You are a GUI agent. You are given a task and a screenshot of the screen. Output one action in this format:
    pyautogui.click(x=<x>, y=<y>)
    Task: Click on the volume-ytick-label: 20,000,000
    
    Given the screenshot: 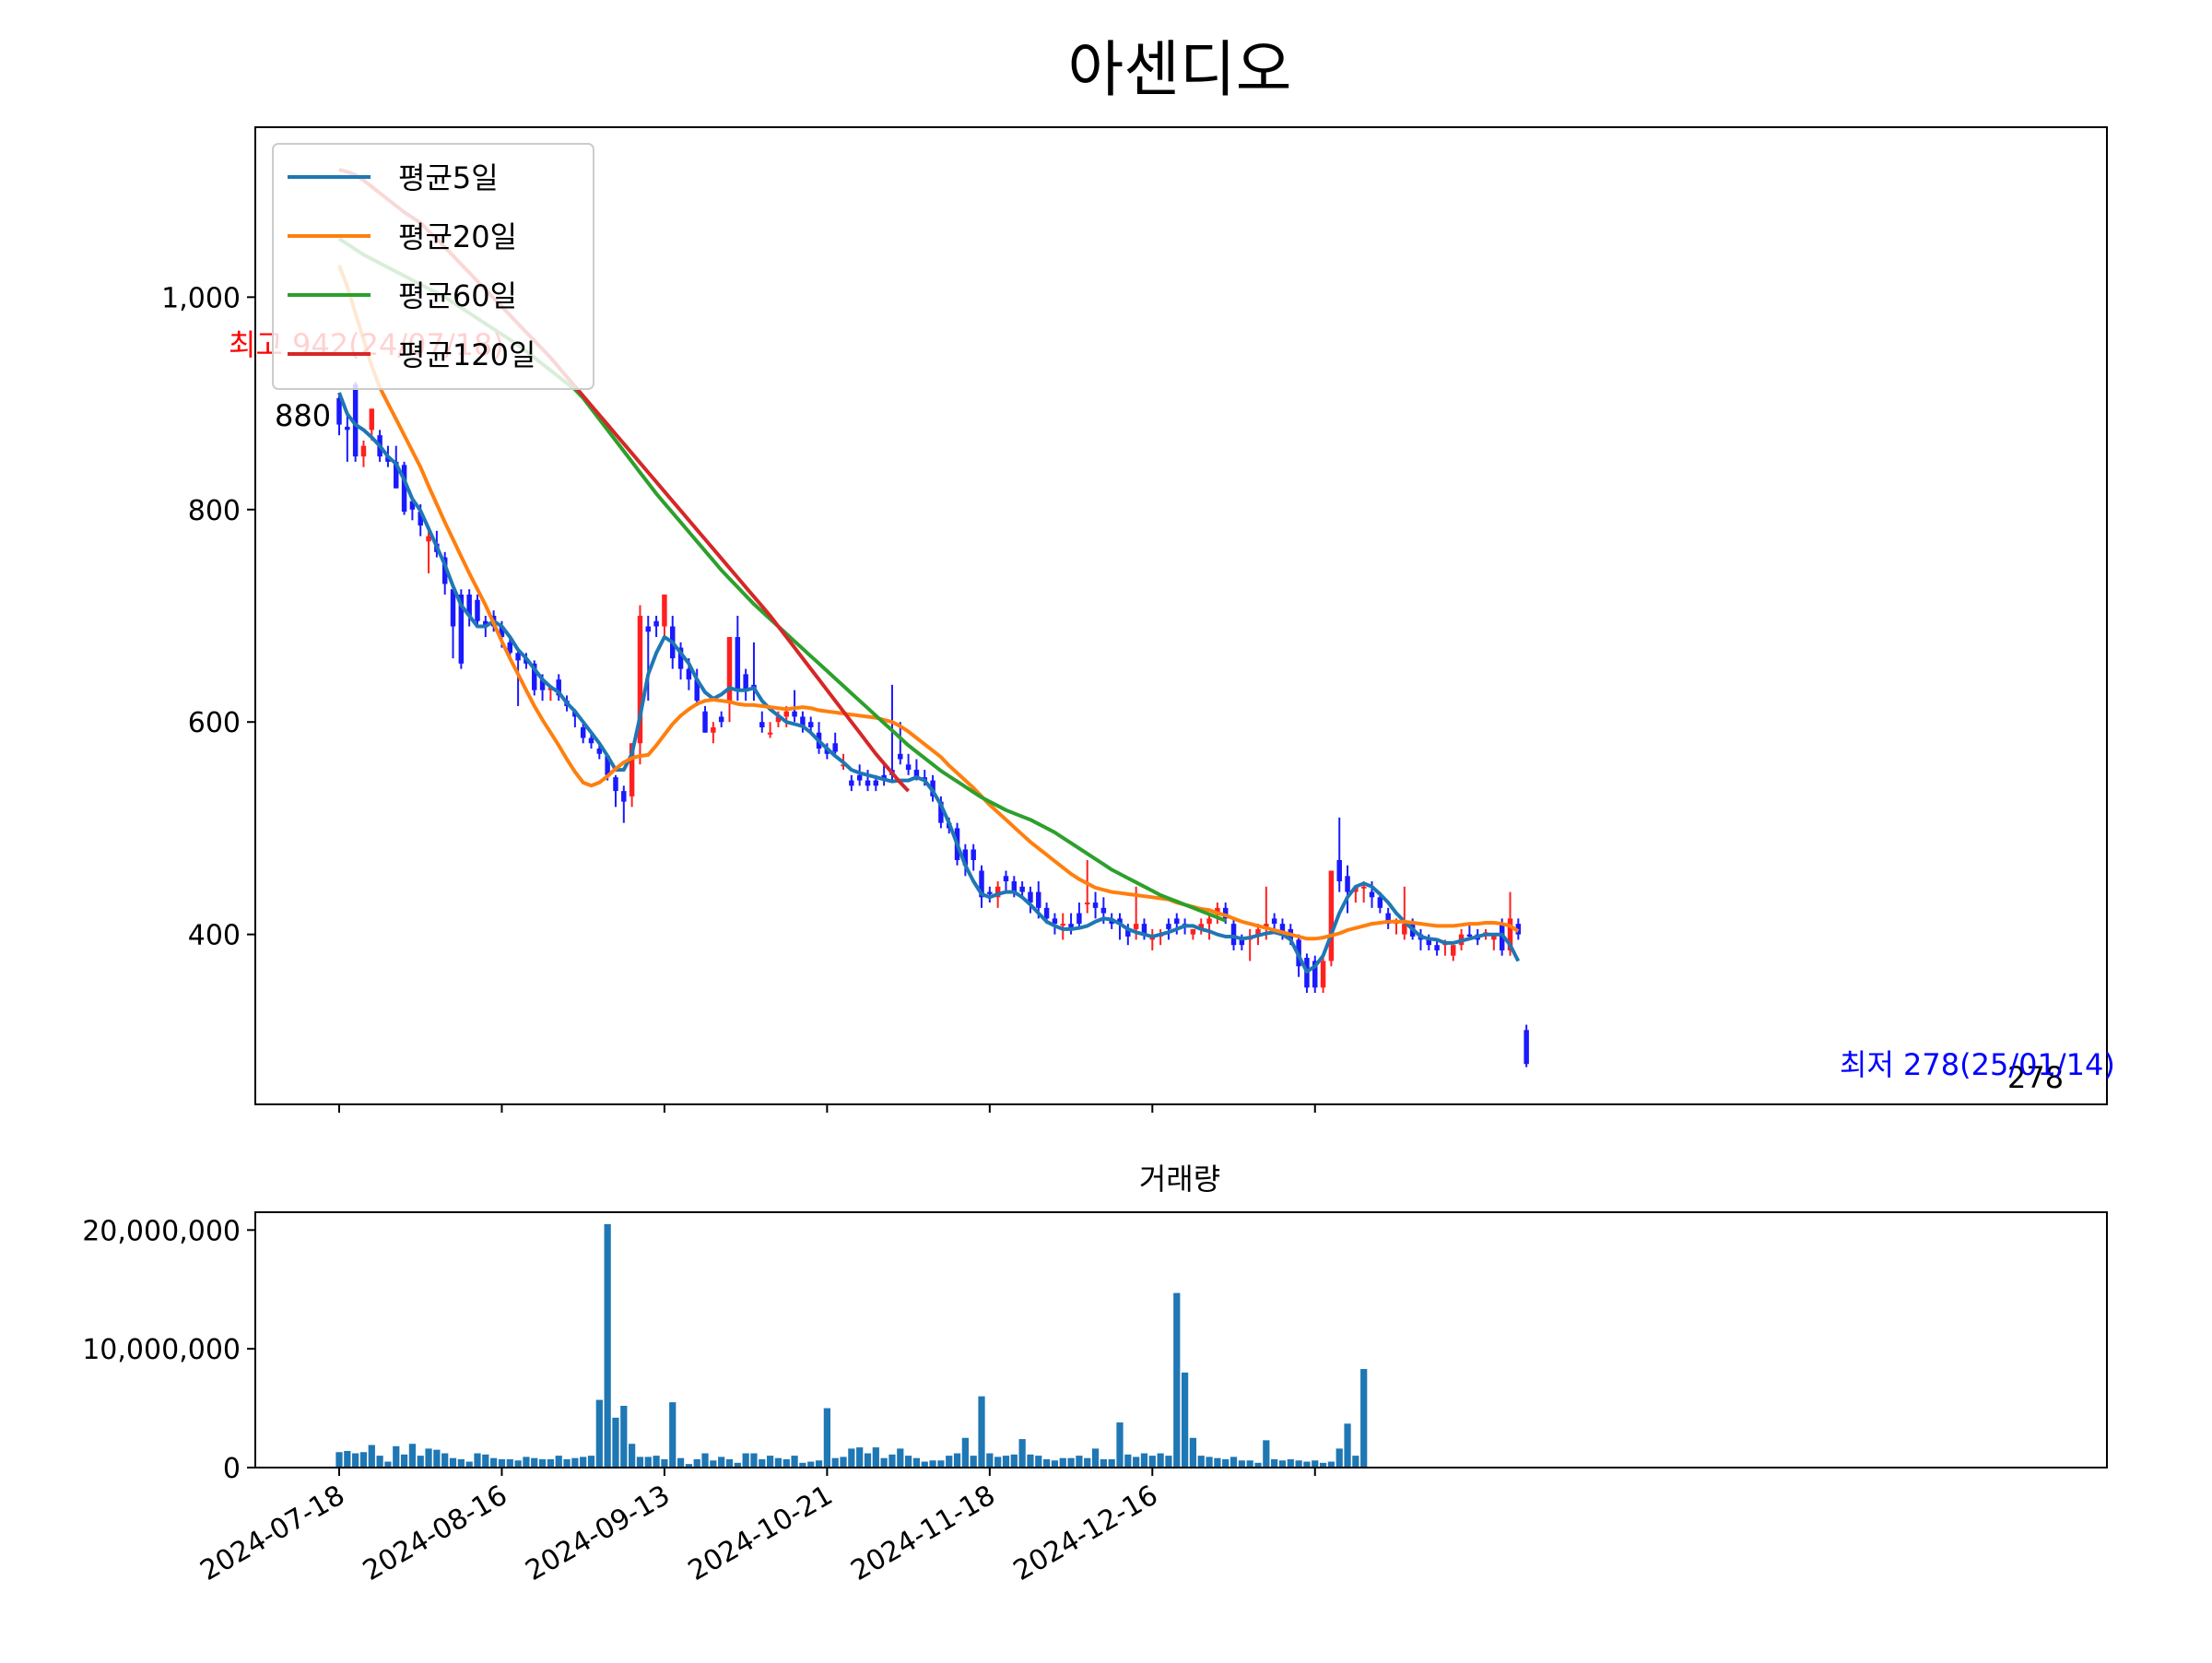 What is the action you would take?
    pyautogui.click(x=161, y=1231)
    